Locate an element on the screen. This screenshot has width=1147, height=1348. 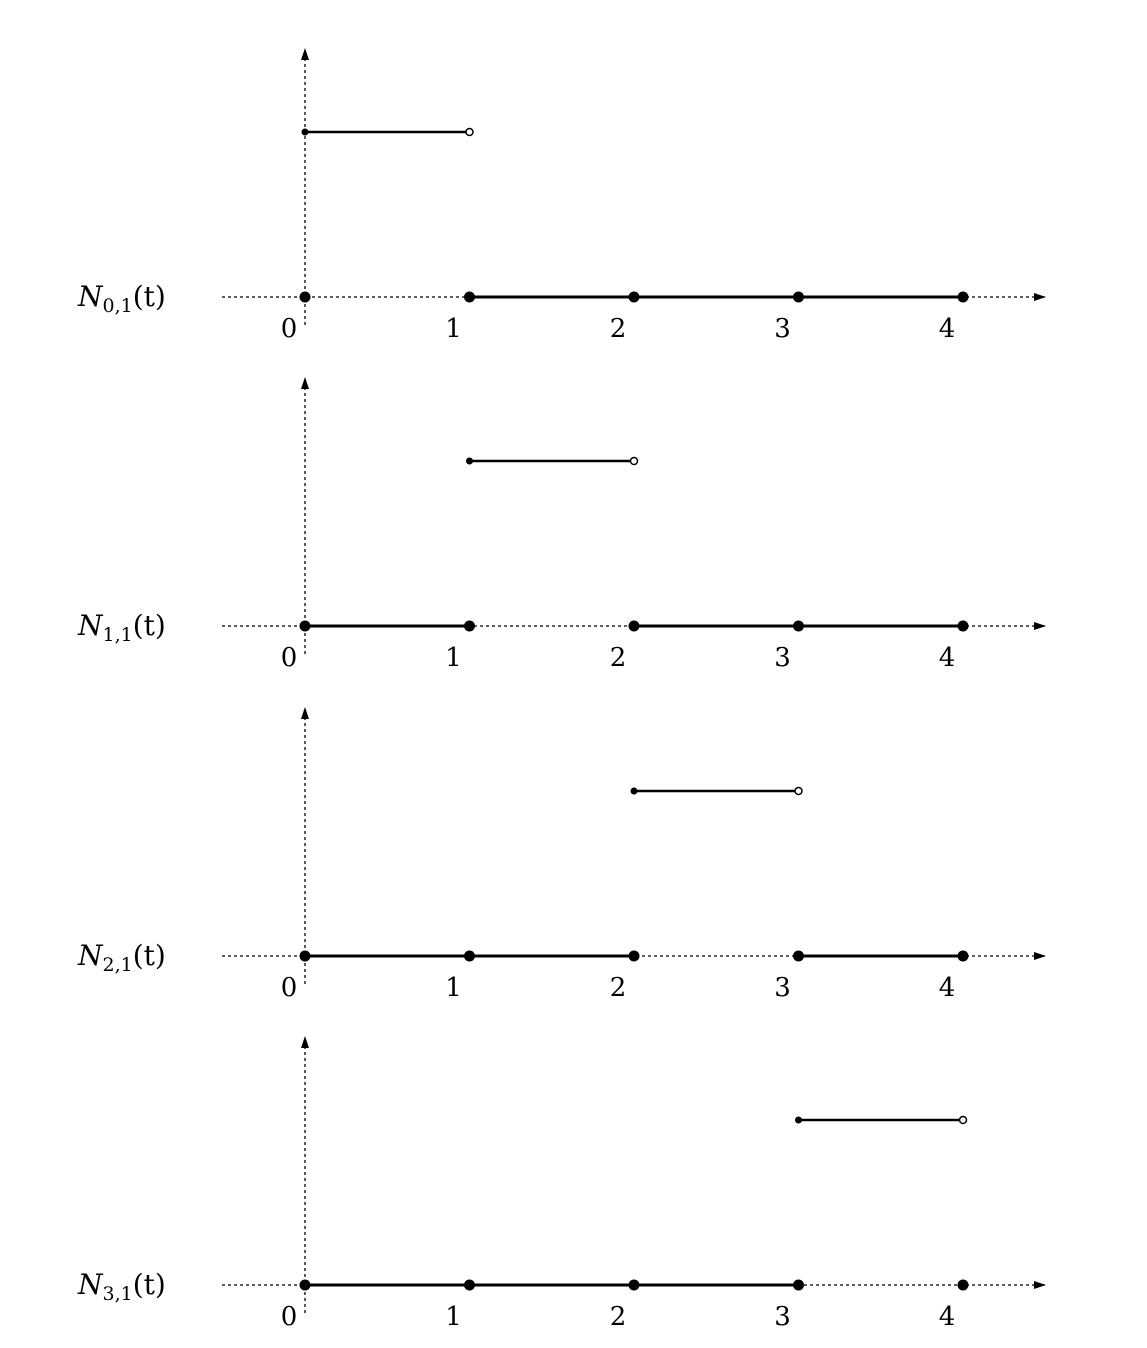
function-label: N2,1(t) is located at coordinates (121, 957).